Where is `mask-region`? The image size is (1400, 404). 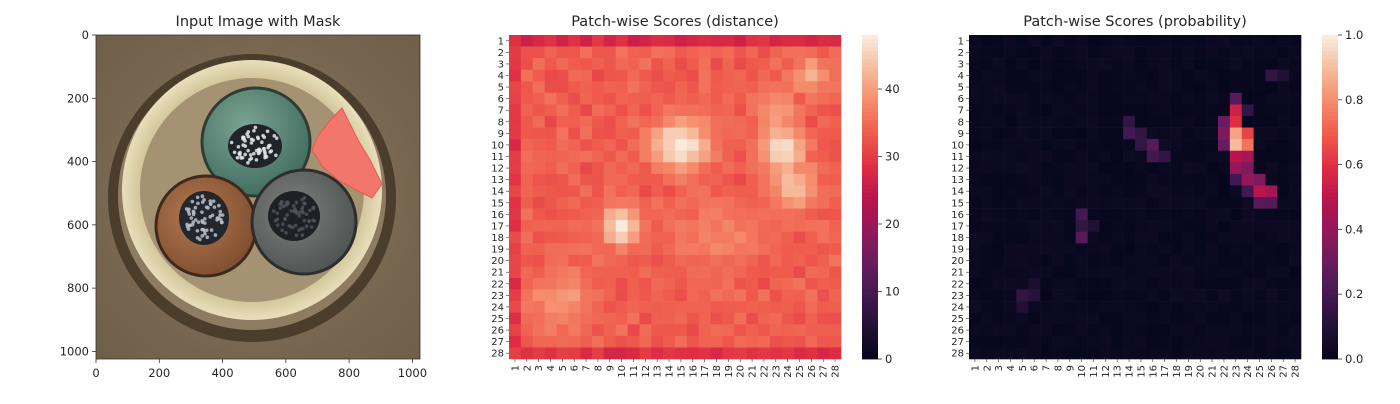
mask-region is located at coordinates (347, 153).